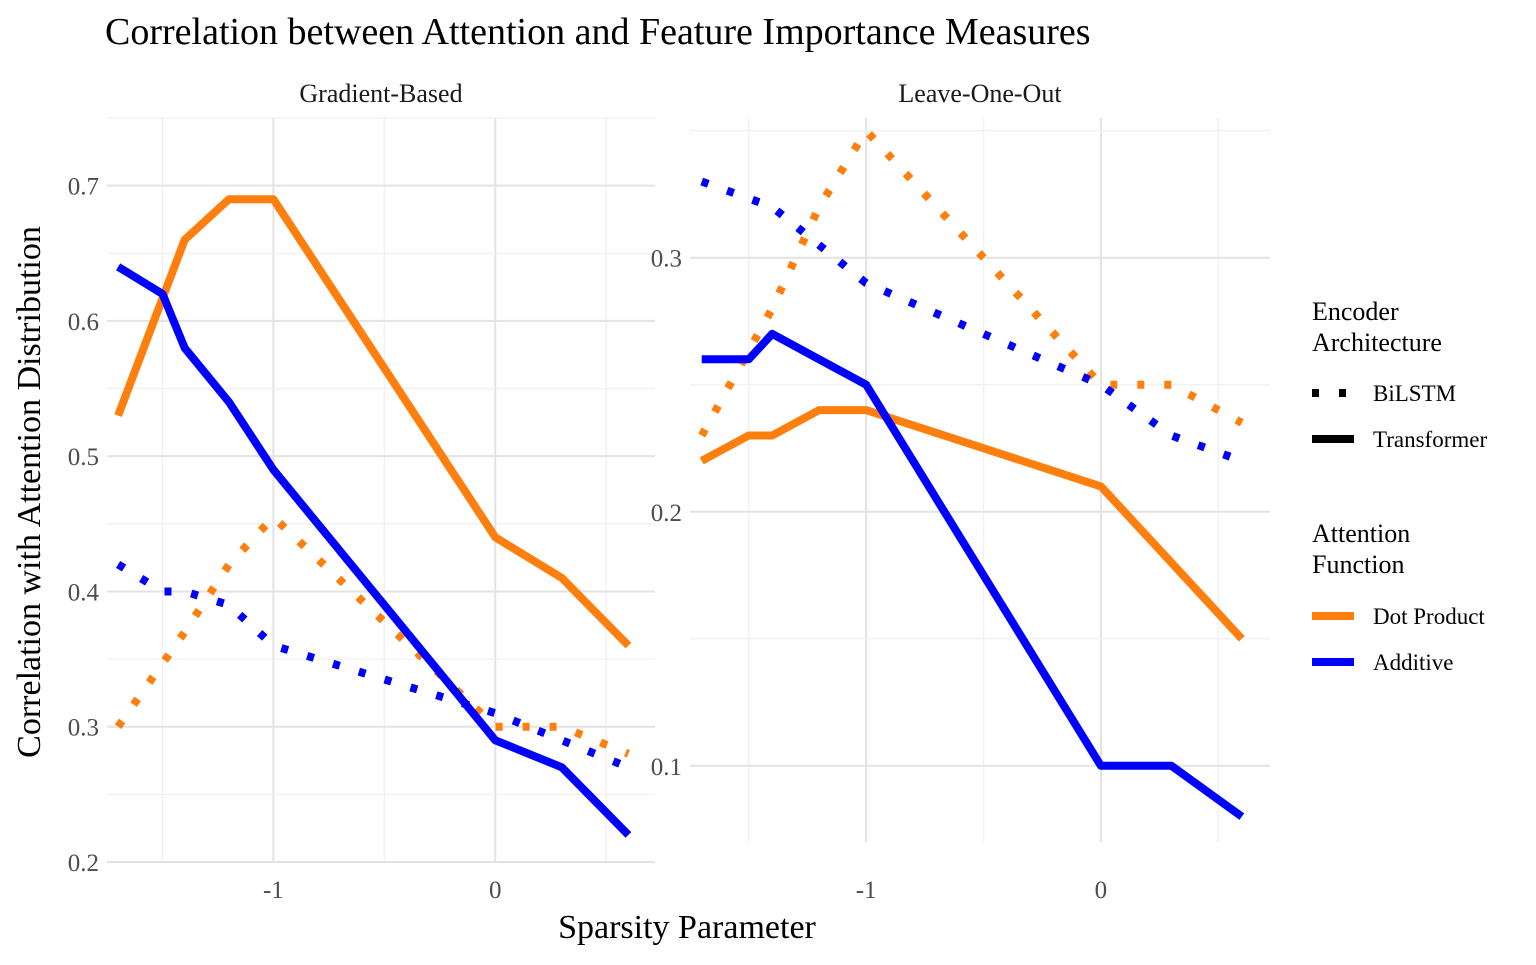 The width and height of the screenshot is (1536, 965). I want to click on y-axis-title: Correlation with Attention Distribution, so click(29, 492).